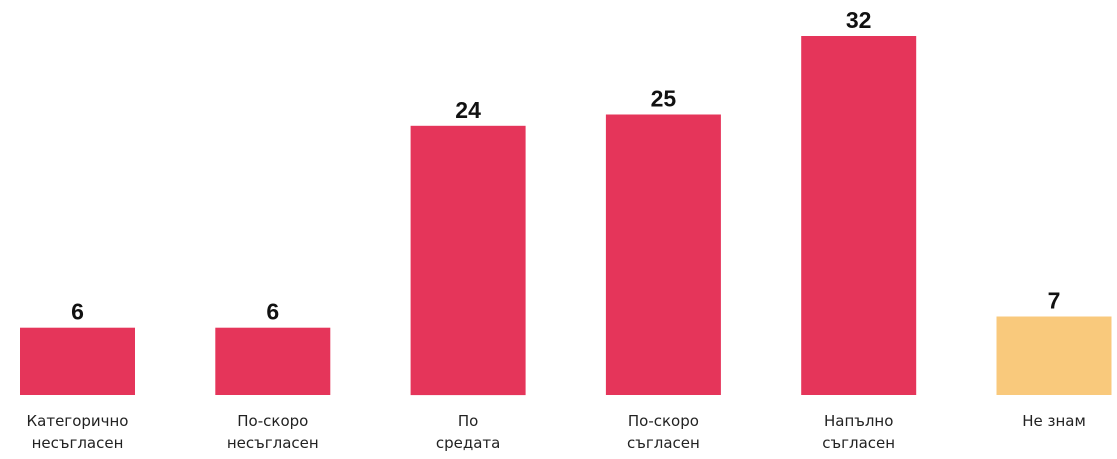  What do you see at coordinates (78, 421) in the screenshot?
I see `category-label-line: Категорично` at bounding box center [78, 421].